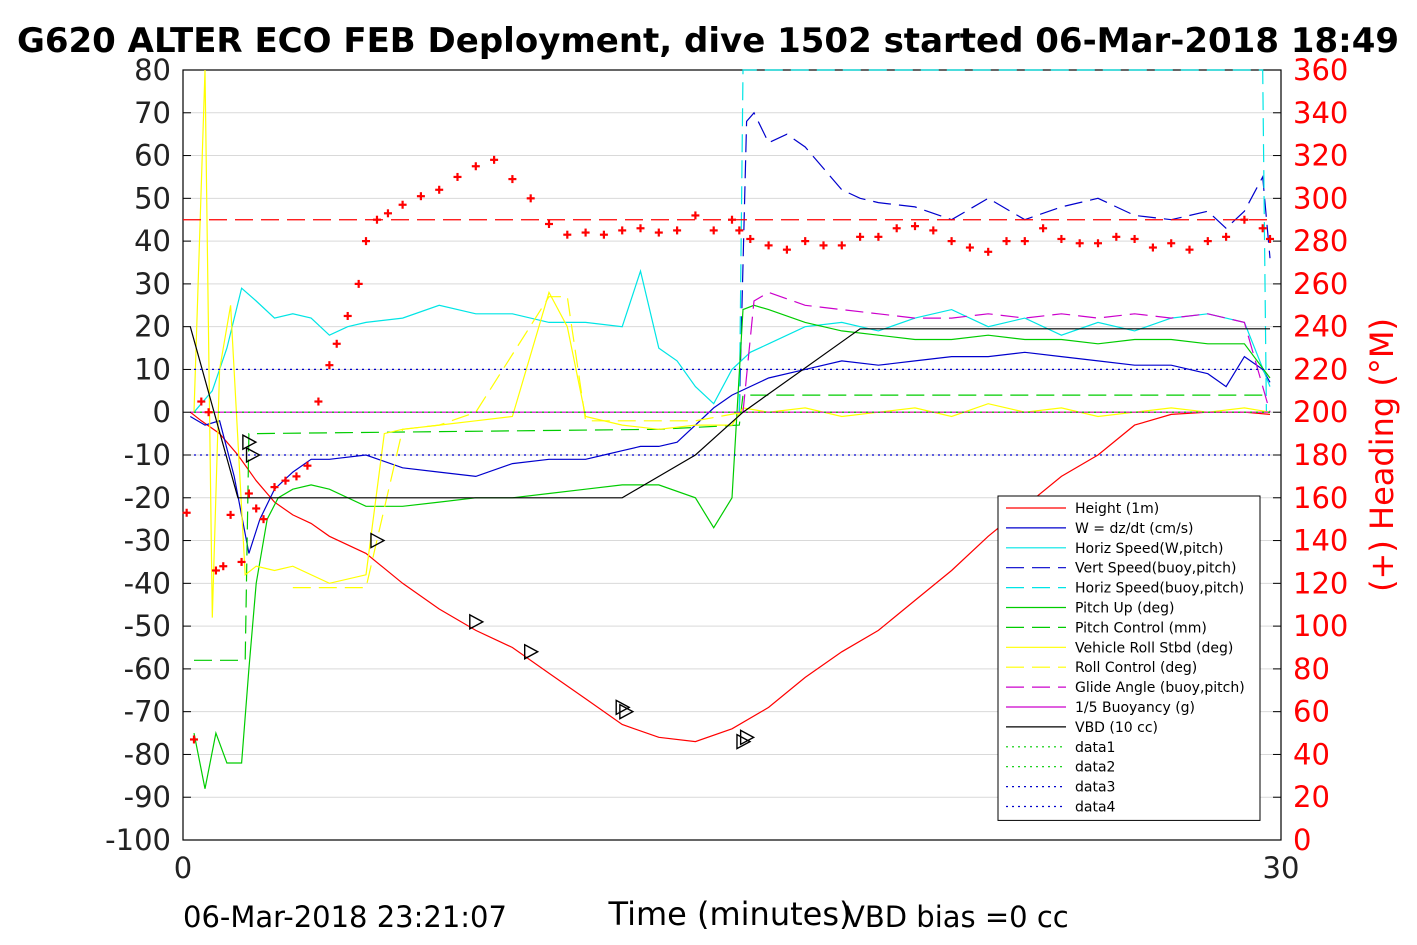 This screenshot has width=1417, height=945. What do you see at coordinates (1124, 609) in the screenshot?
I see `legend-label: Pitch Up (deg)` at bounding box center [1124, 609].